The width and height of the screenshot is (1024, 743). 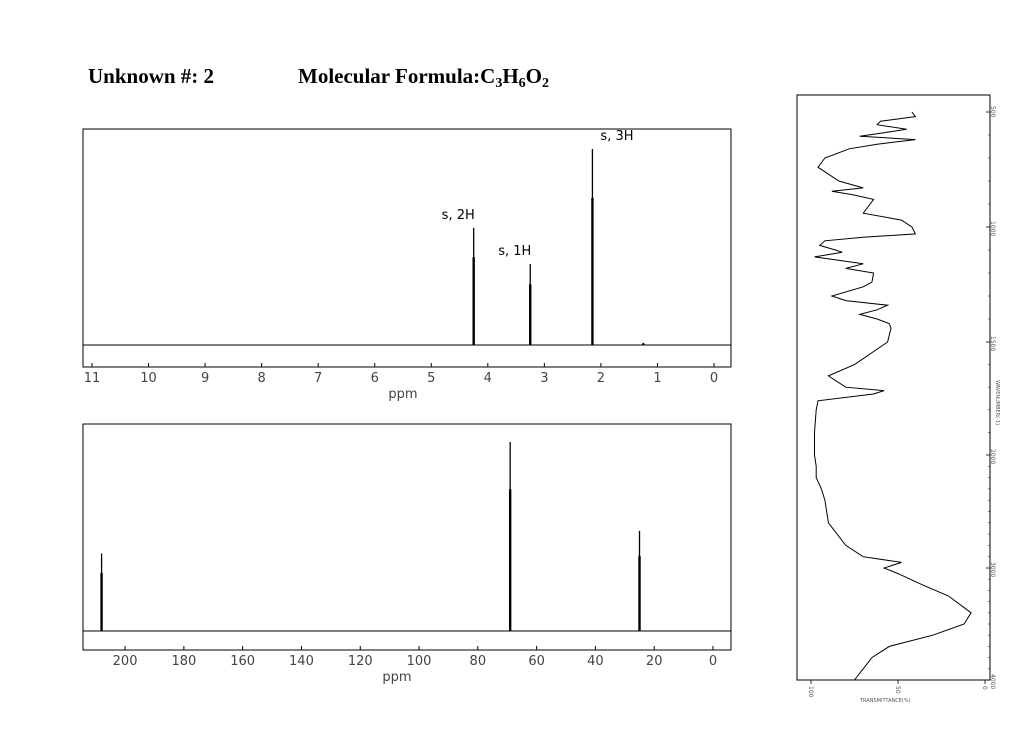 What do you see at coordinates (657, 378) in the screenshot?
I see `x-tick-label: 1` at bounding box center [657, 378].